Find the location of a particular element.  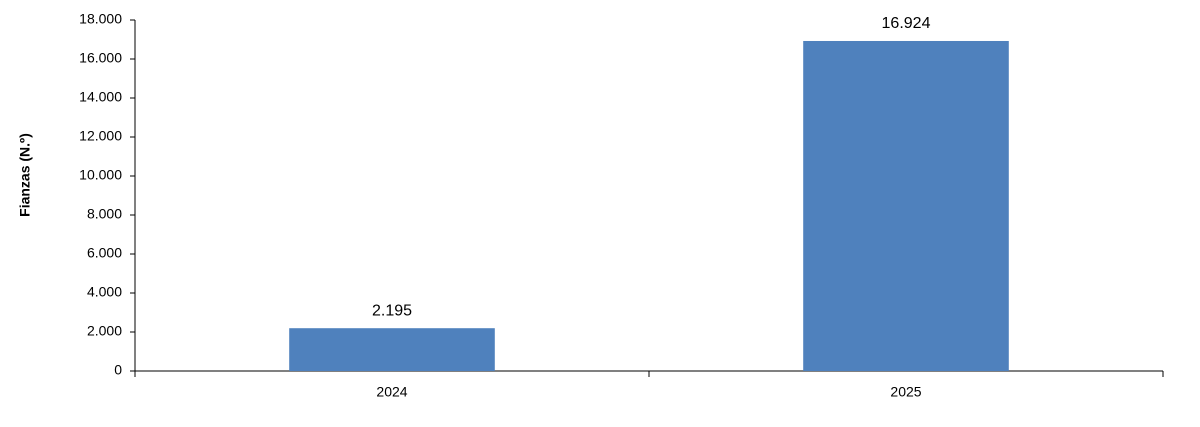

x-tick-label: 2025 is located at coordinates (905, 392).